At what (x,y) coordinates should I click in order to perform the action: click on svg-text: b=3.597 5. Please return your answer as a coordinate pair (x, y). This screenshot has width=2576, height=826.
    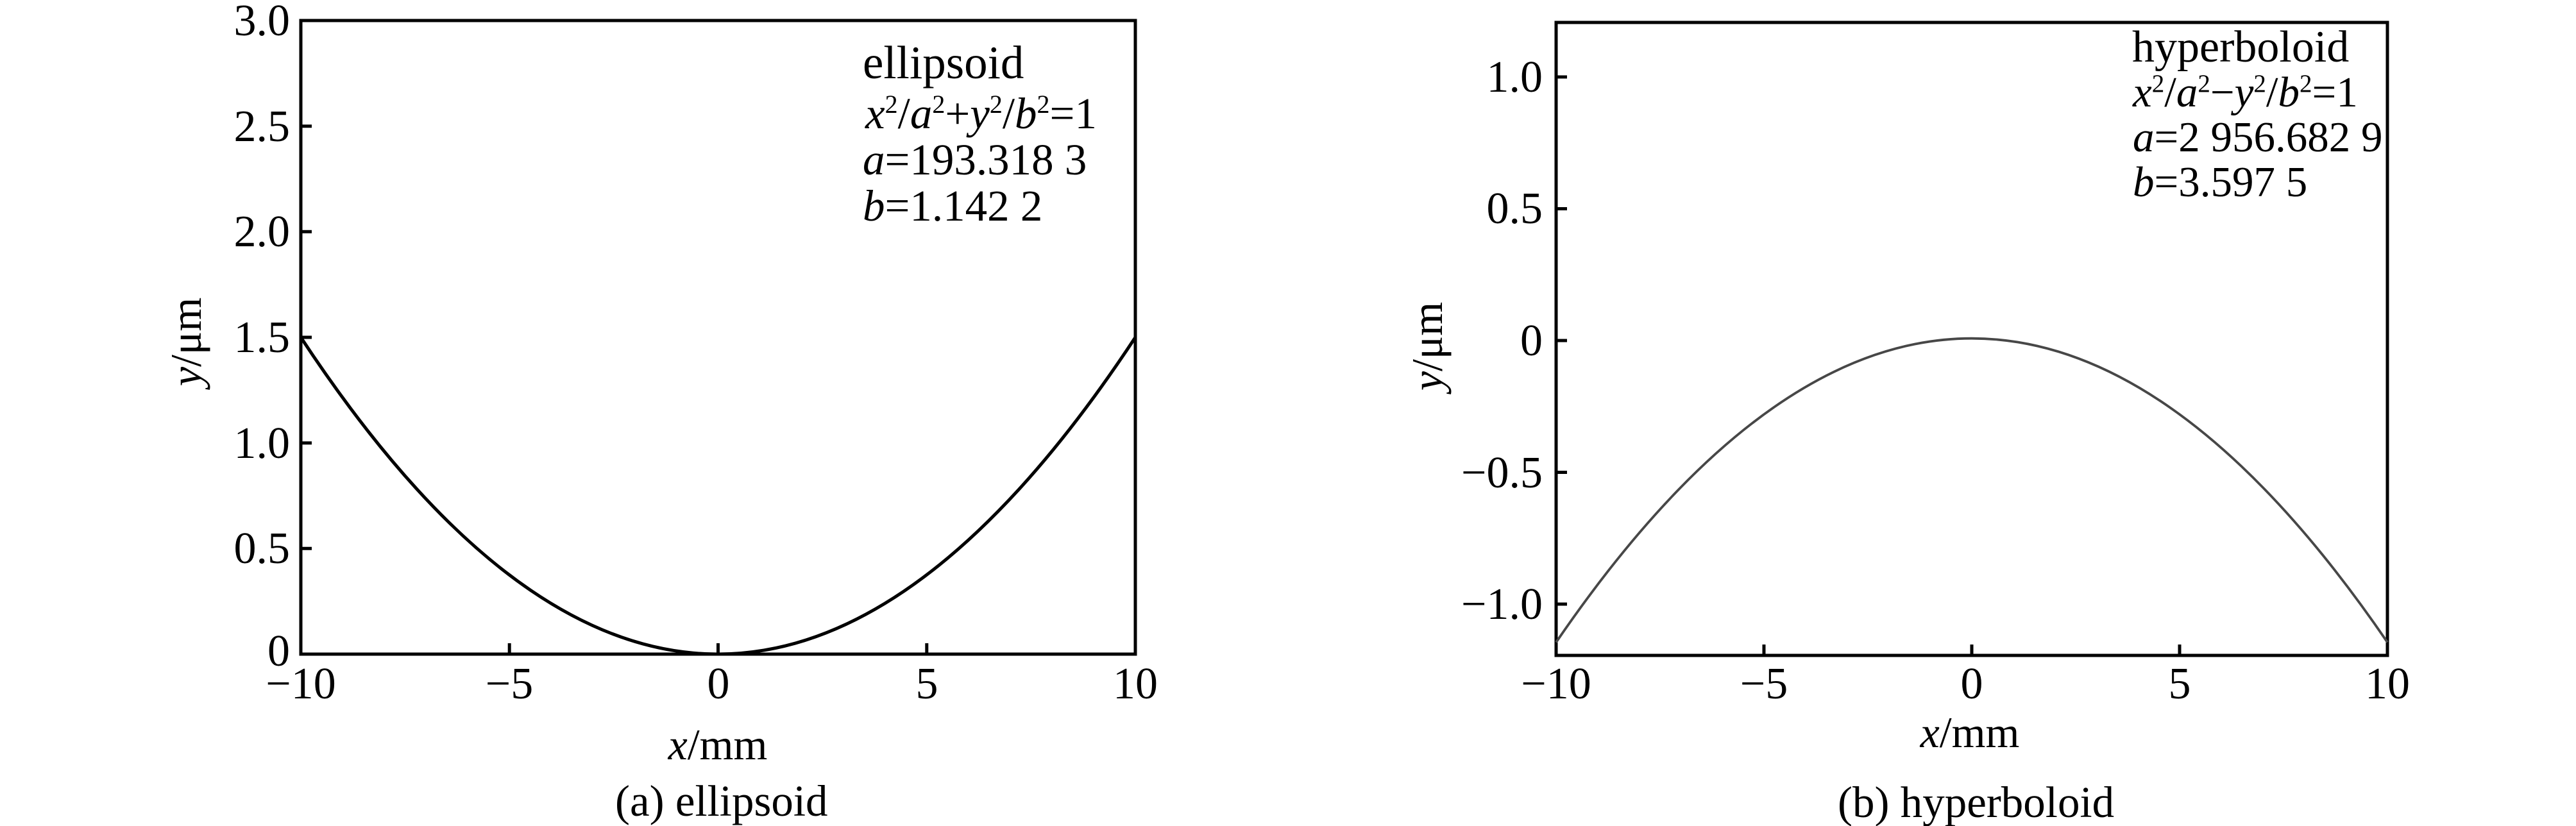
    Looking at the image, I should click on (2220, 182).